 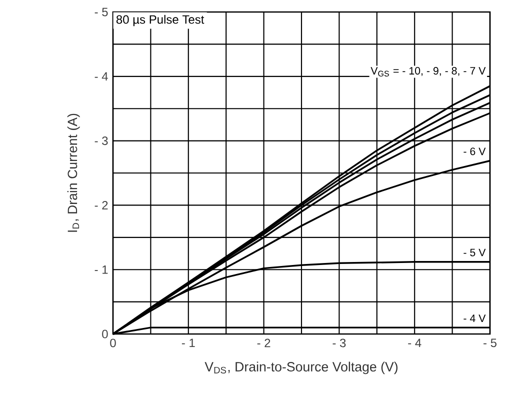 What do you see at coordinates (101, 205) in the screenshot?
I see `y-tick-label: - 2` at bounding box center [101, 205].